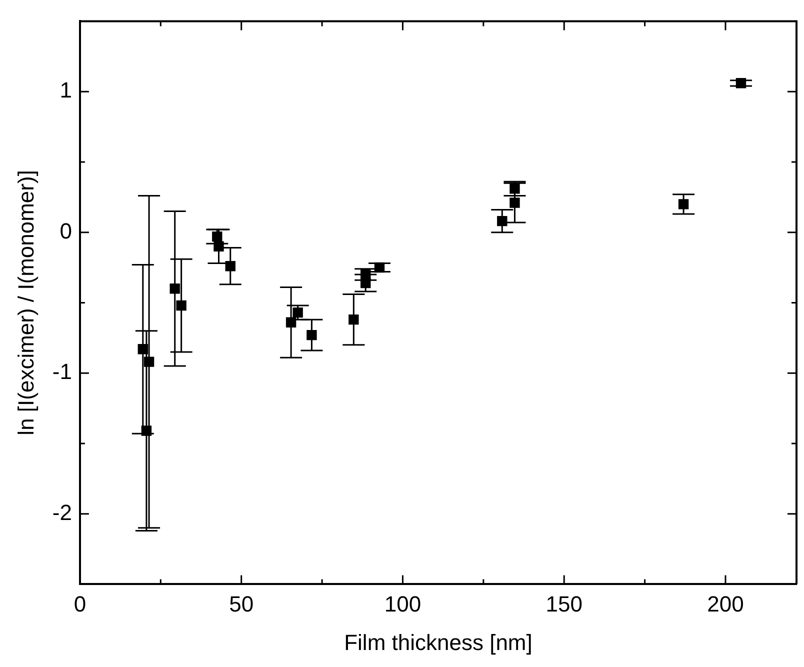  What do you see at coordinates (25, 303) in the screenshot?
I see `y-axis-title: ln [I(excimer) / I(monomer)]` at bounding box center [25, 303].